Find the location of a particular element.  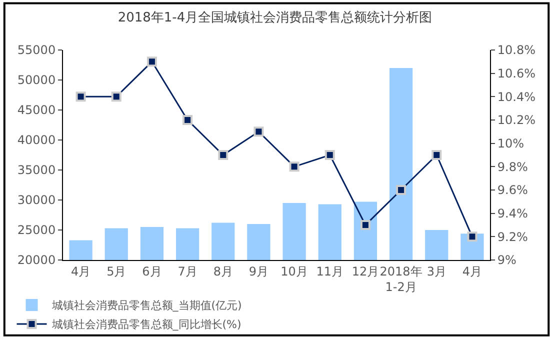

y2-tick-label: 10.2% is located at coordinates (516, 120).